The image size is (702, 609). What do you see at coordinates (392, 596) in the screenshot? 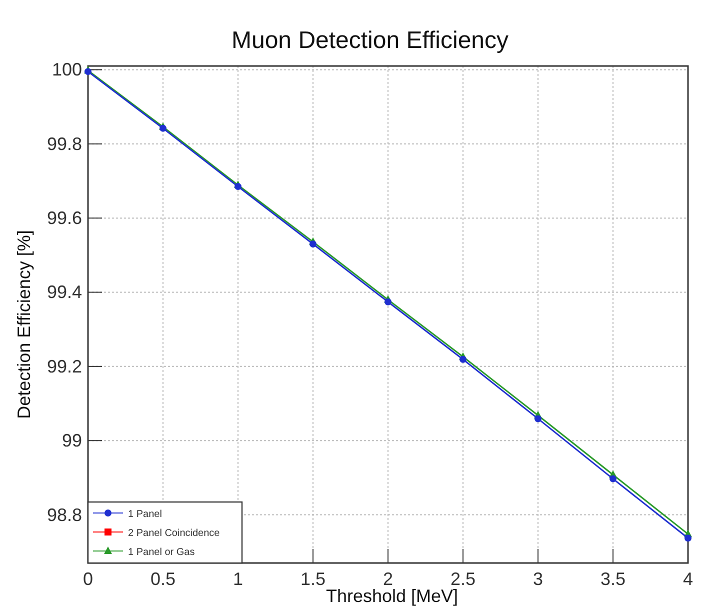
I see `x-axis-title: Threshold [MeV]` at bounding box center [392, 596].